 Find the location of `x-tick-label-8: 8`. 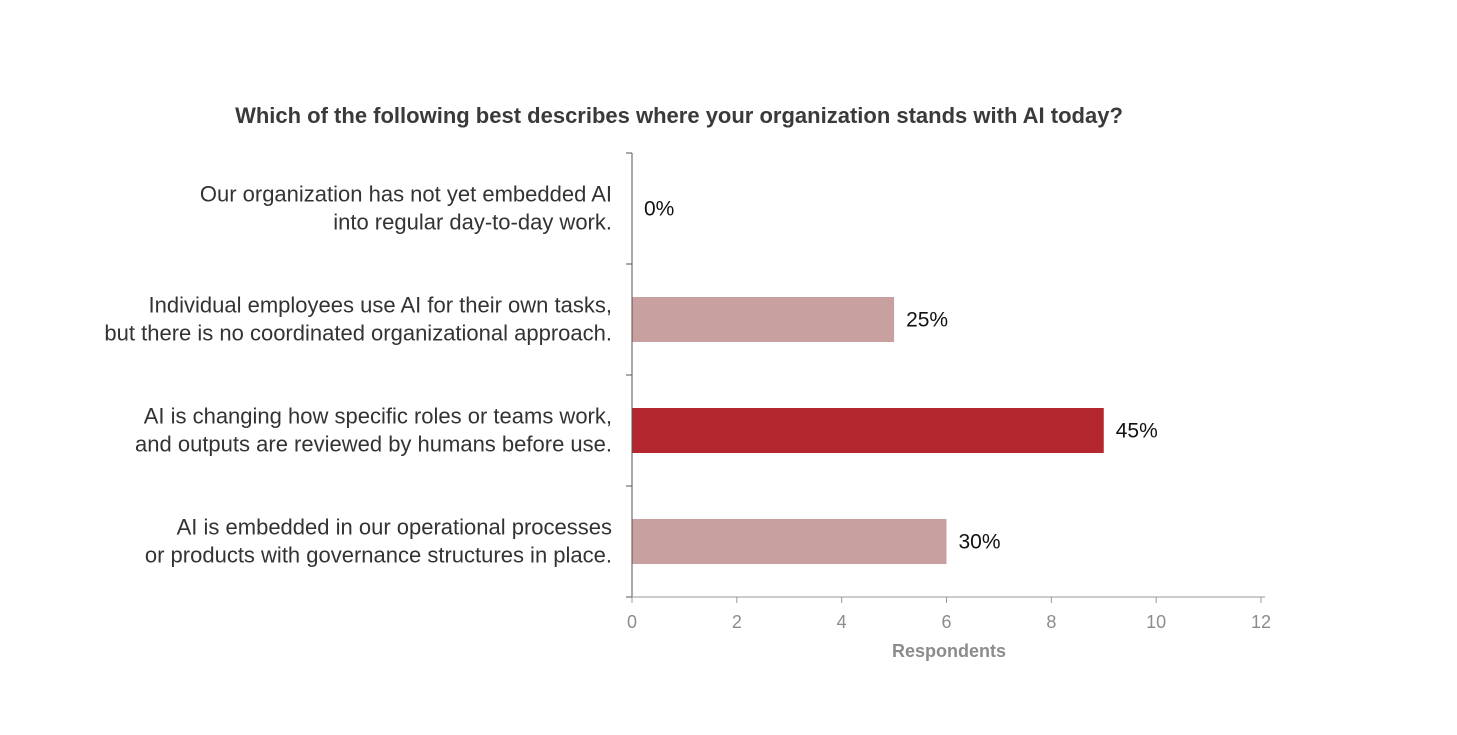

x-tick-label-8: 8 is located at coordinates (1051, 622).